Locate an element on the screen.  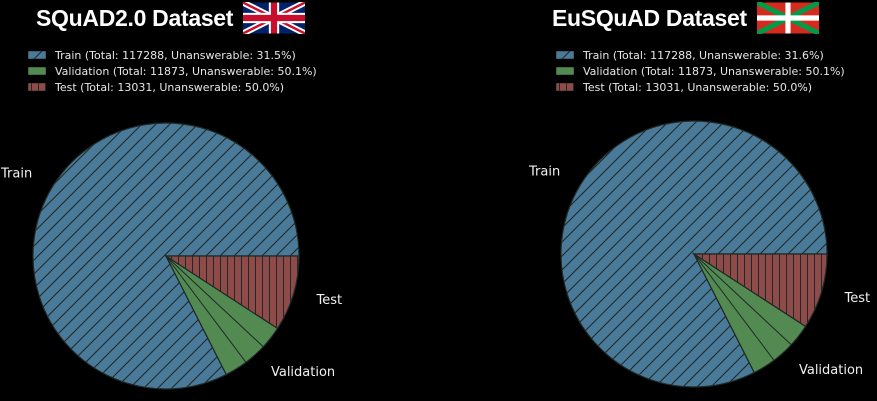
chart-title: SQuAD2.0 Dataset is located at coordinates (135, 17).